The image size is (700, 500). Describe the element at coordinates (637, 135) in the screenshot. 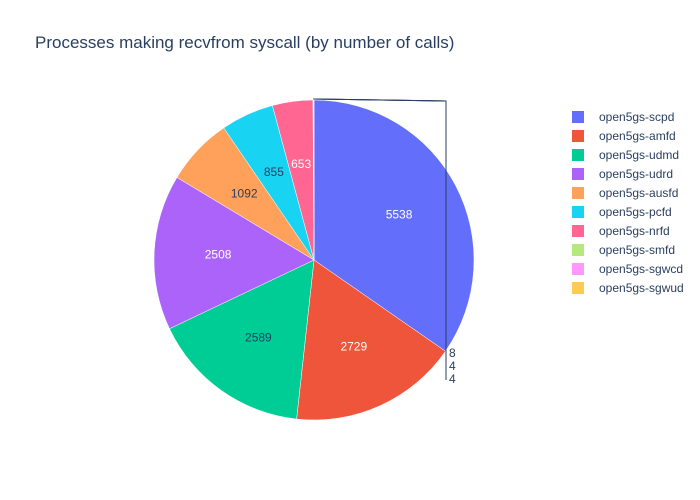

I see `legend-label: open5gs-amfd` at that location.